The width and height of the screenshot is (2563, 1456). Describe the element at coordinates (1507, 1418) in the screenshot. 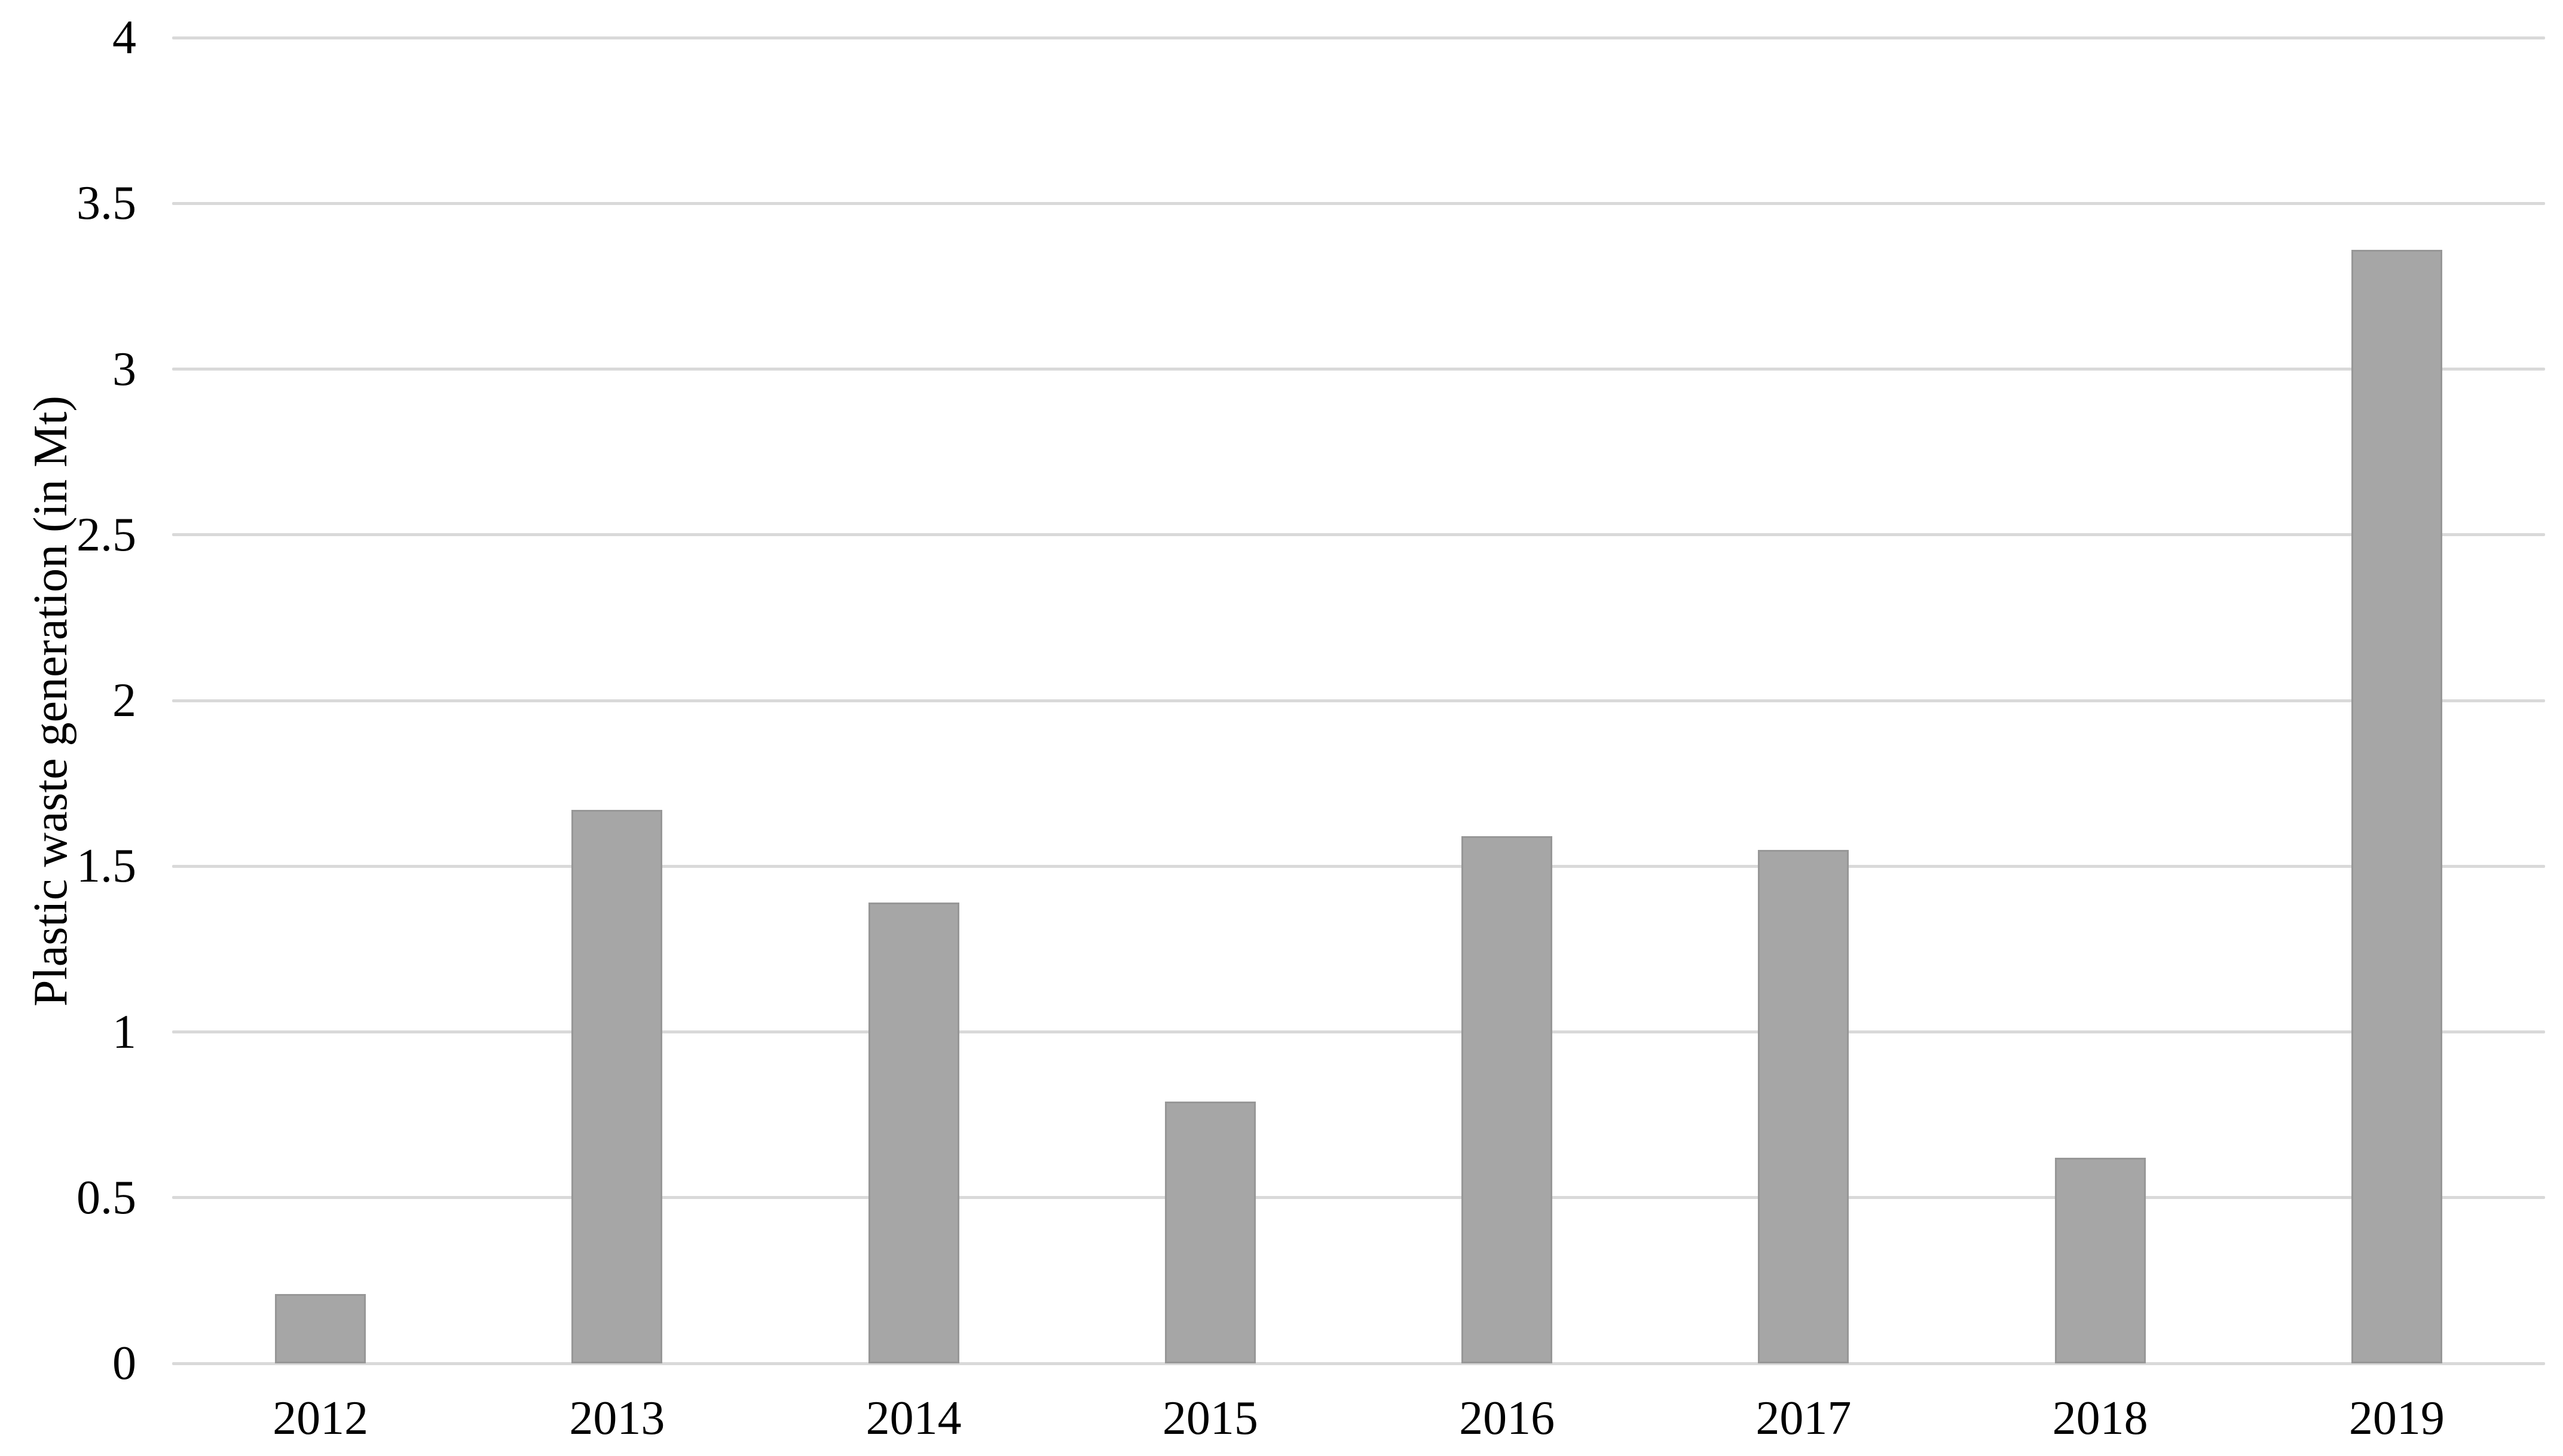

I see `x-tick-label-2016: 2016` at that location.